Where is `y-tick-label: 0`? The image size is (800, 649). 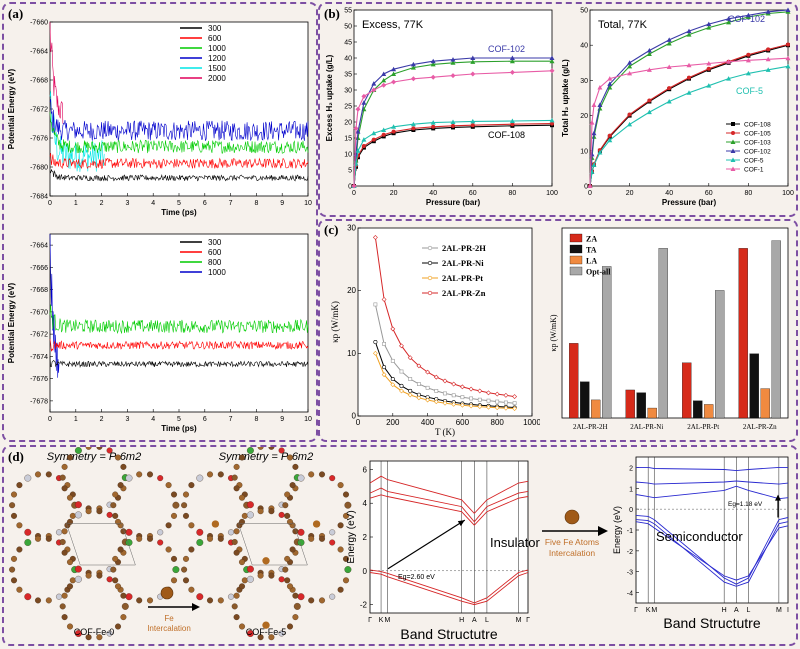 y-tick-label: 0 is located at coordinates (350, 187).